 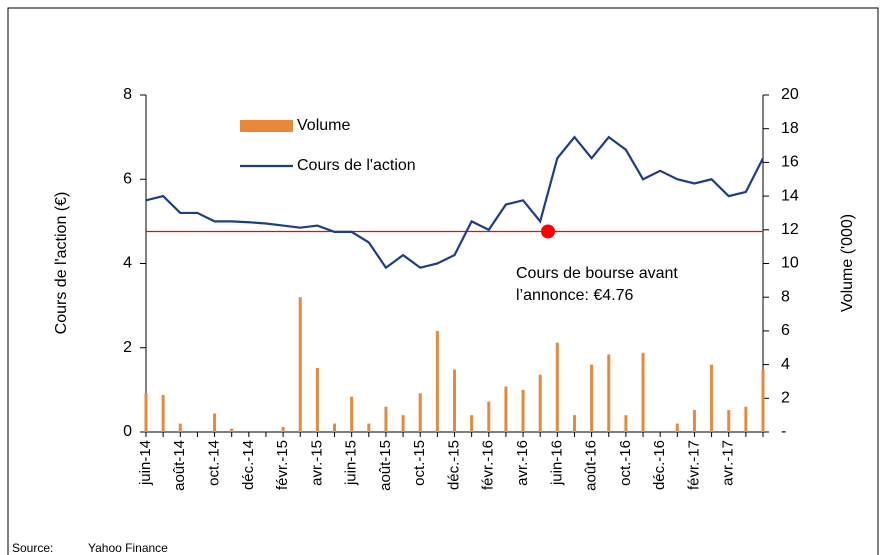 What do you see at coordinates (790, 263) in the screenshot?
I see `y2-tick-label: 10` at bounding box center [790, 263].